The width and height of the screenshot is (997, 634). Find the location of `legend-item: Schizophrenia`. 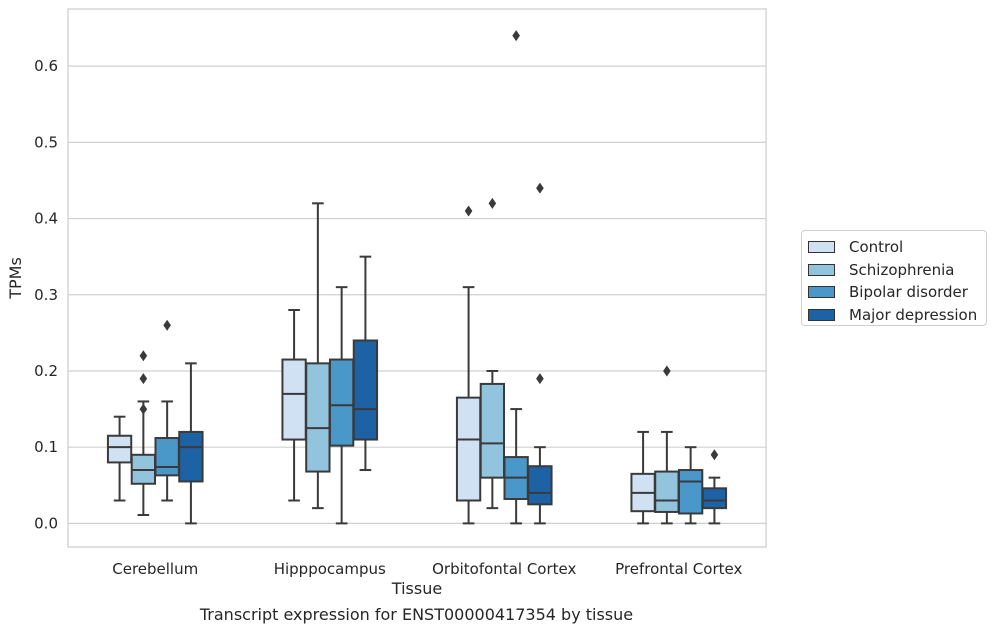

legend-item: Schizophrenia is located at coordinates (897, 270).